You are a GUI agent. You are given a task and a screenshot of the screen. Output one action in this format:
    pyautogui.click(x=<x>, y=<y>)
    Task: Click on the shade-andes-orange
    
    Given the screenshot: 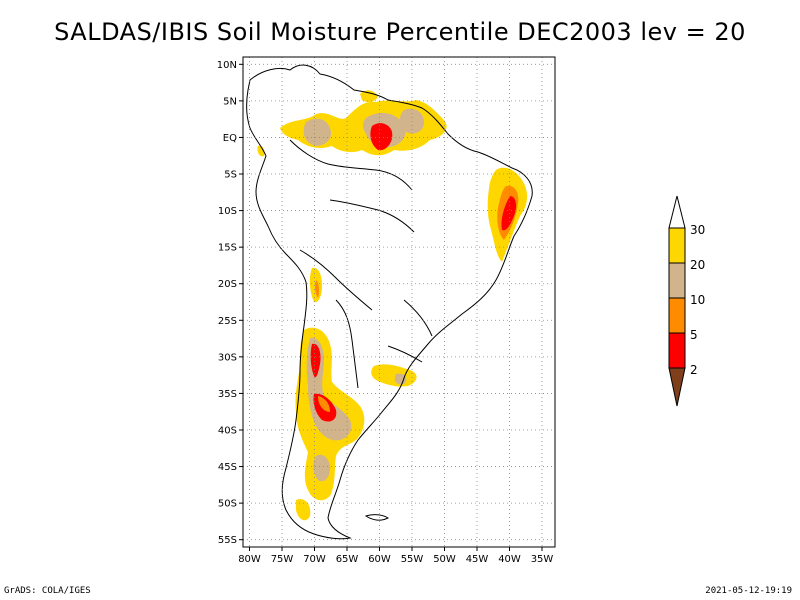 What is the action you would take?
    pyautogui.click(x=317, y=289)
    